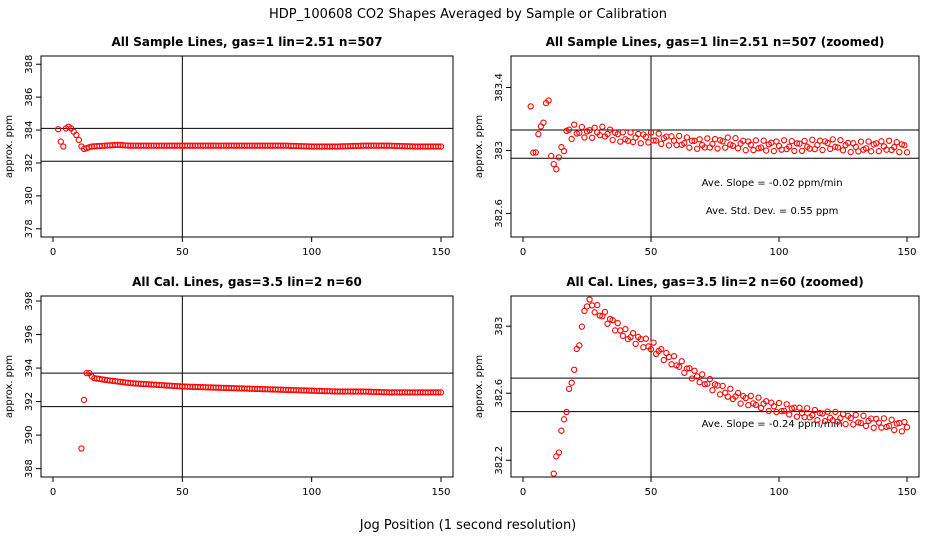 The image size is (936, 540). I want to click on y-tick-label: 382, so click(29, 162).